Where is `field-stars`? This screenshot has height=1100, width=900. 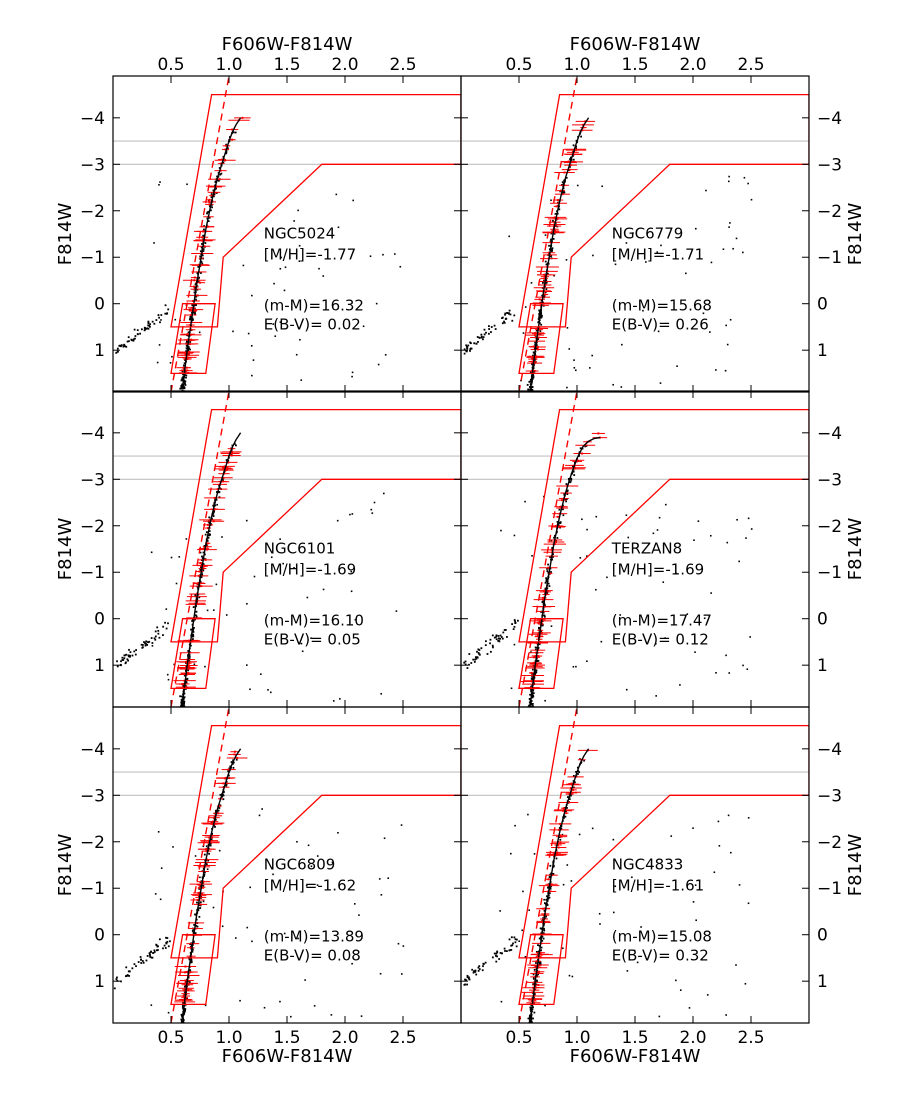 field-stars is located at coordinates (258, 261).